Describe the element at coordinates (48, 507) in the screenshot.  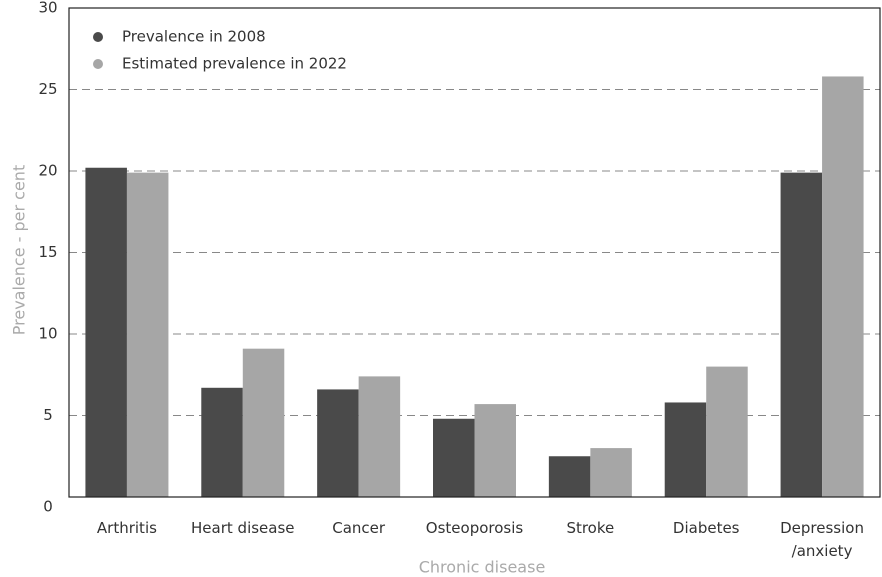
I see `y-tick-label: 0` at that location.